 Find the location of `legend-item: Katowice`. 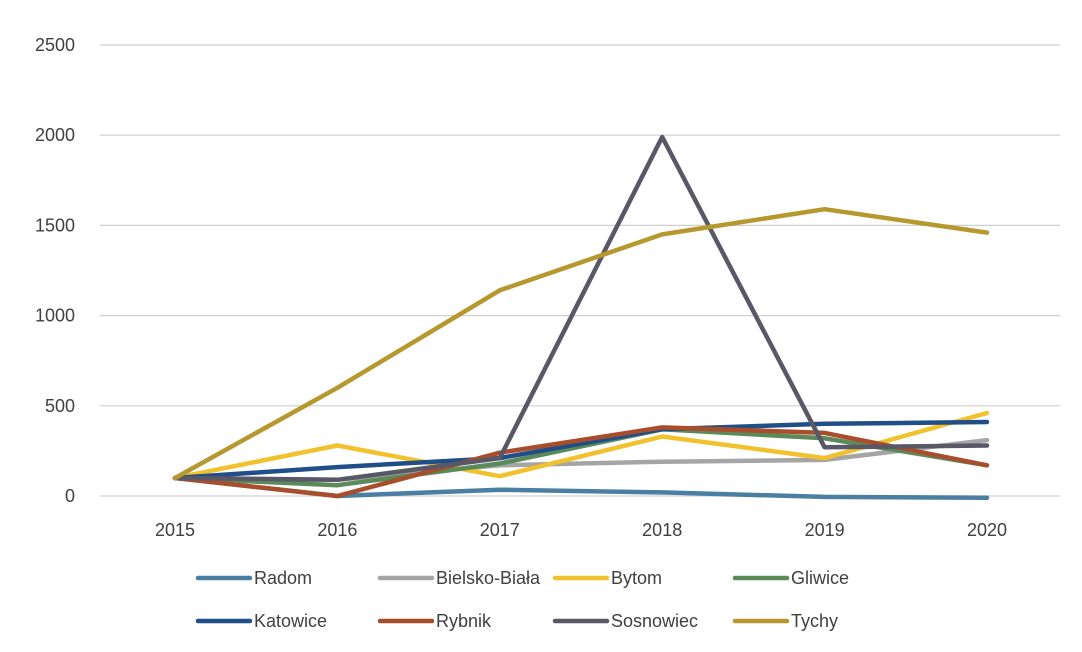

legend-item: Katowice is located at coordinates (261, 621).